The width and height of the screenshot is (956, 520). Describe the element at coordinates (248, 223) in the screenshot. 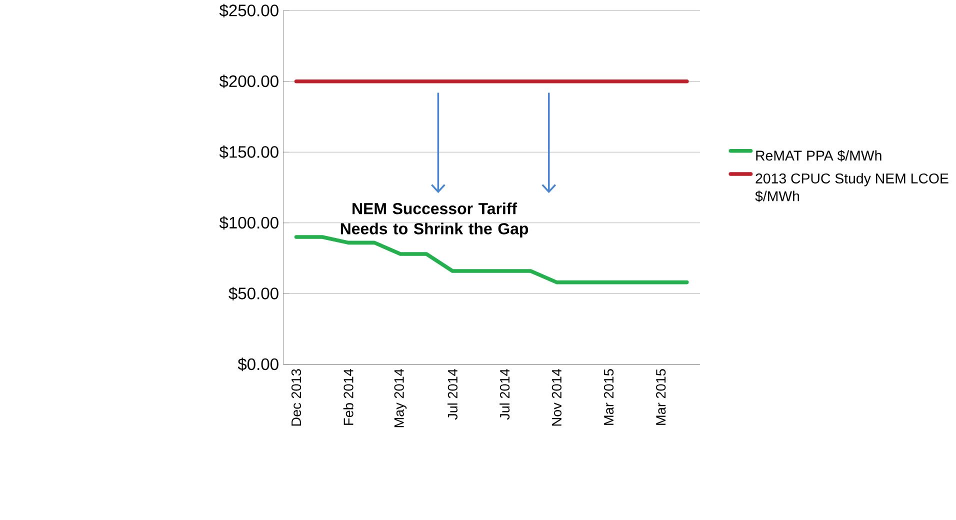

I see `y-tick-label: $100.00` at that location.